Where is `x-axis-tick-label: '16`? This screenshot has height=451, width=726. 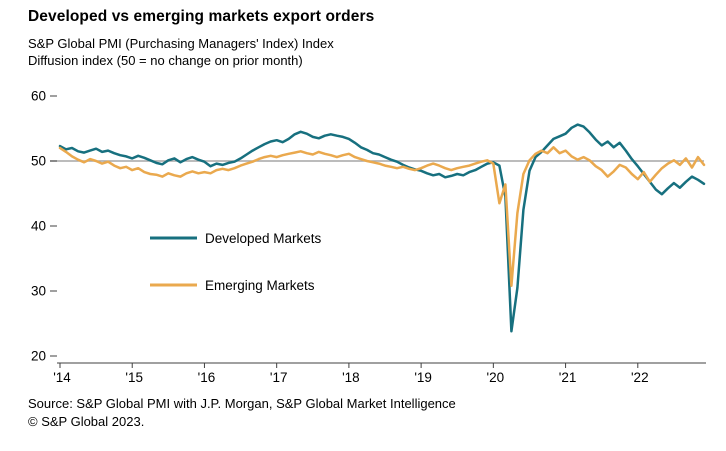
x-axis-tick-label: '16 is located at coordinates (207, 377).